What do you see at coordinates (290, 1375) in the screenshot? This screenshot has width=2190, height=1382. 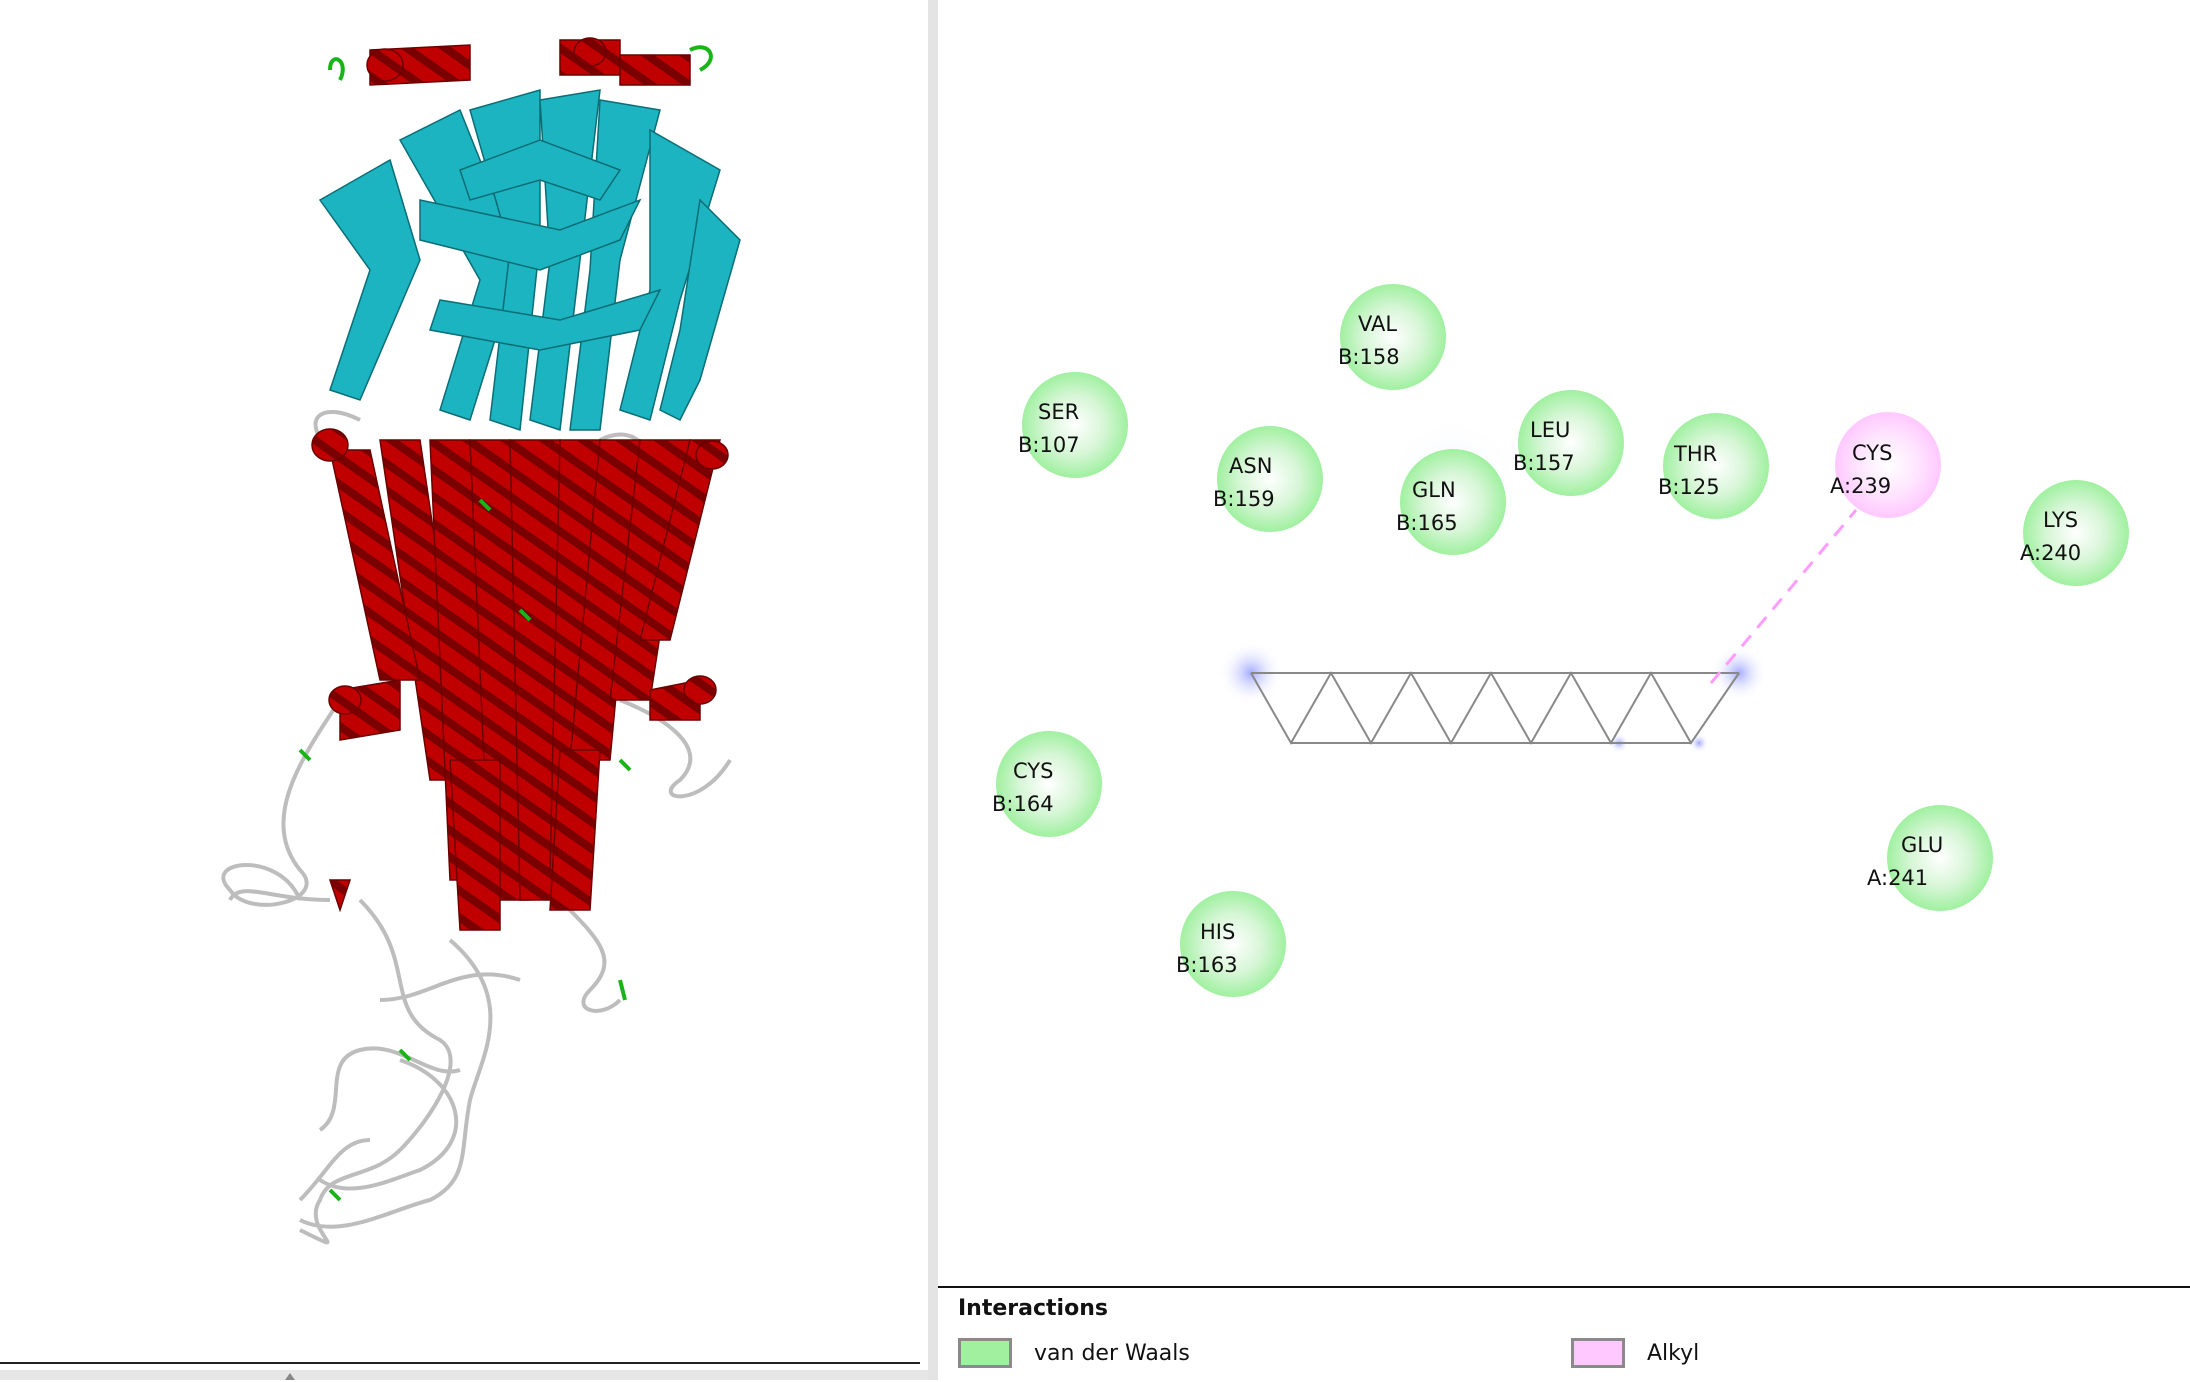 I see `scroll-thumb-icon` at bounding box center [290, 1375].